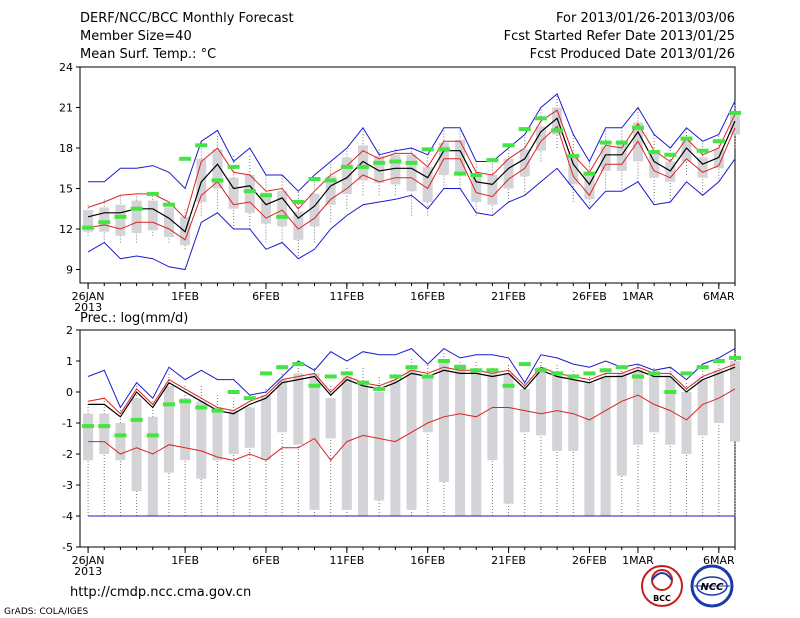 The height and width of the screenshot is (618, 800). What do you see at coordinates (148, 54) in the screenshot?
I see `header-variable: Mean Surf. Temp.: °C` at bounding box center [148, 54].